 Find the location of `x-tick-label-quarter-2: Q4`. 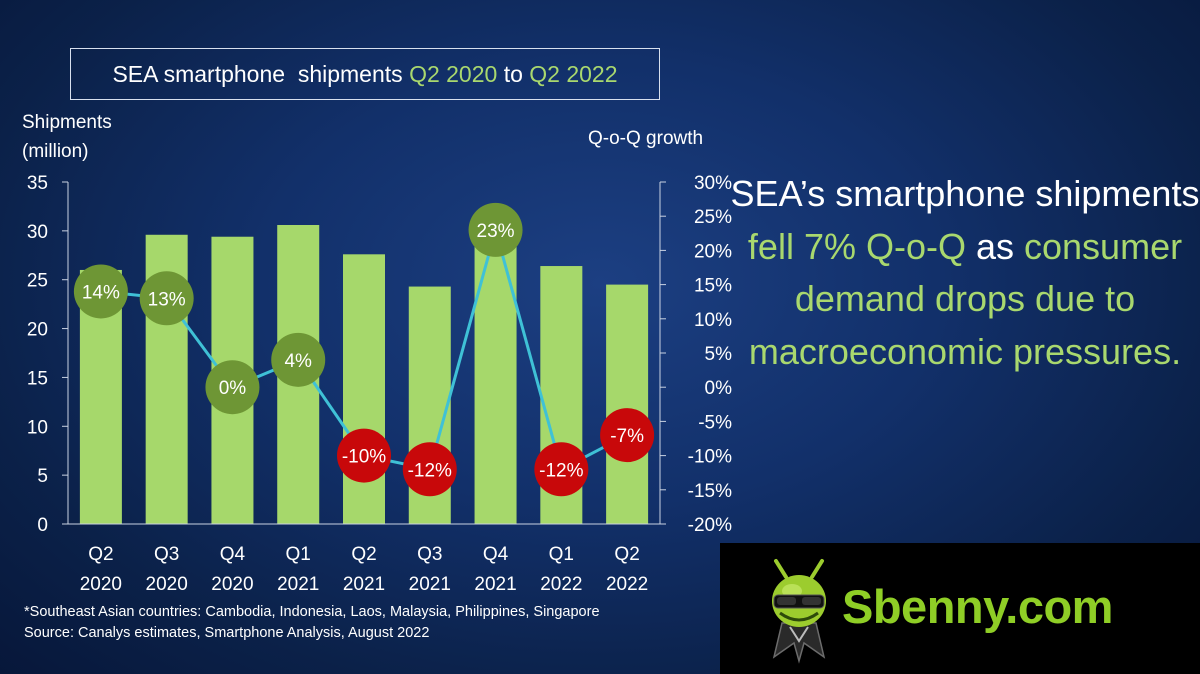

x-tick-label-quarter-2: Q4 is located at coordinates (233, 554).